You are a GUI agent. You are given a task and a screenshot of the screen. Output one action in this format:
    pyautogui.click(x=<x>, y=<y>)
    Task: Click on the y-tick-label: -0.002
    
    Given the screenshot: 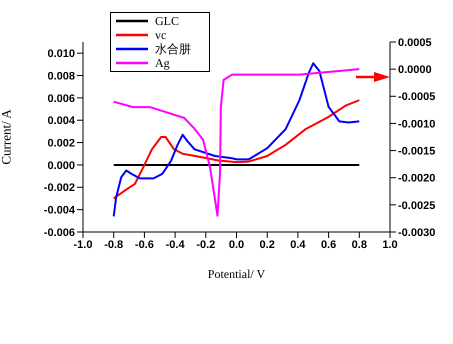 What is the action you would take?
    pyautogui.click(x=59, y=188)
    